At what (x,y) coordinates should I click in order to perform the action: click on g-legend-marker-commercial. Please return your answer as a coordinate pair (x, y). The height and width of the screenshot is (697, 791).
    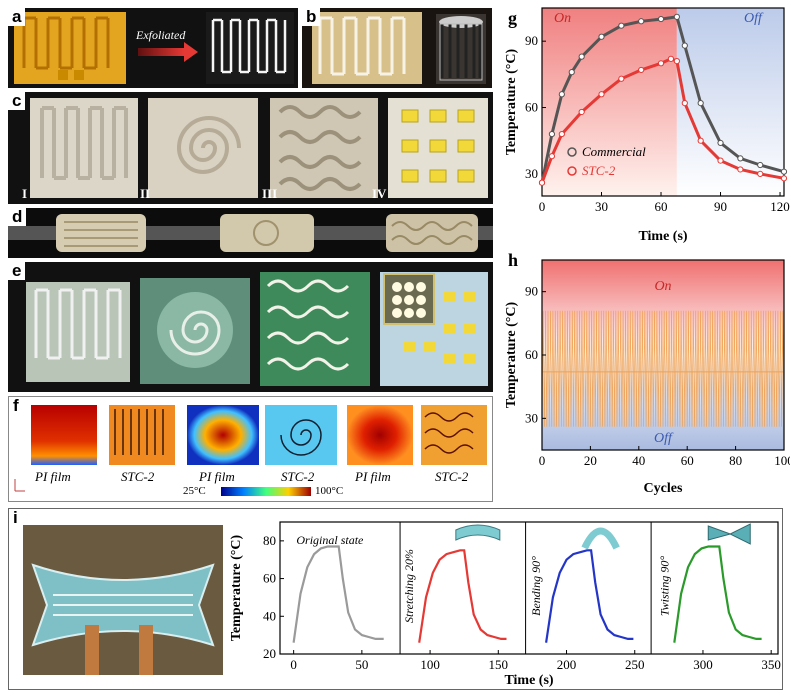
    Looking at the image, I should click on (572, 152).